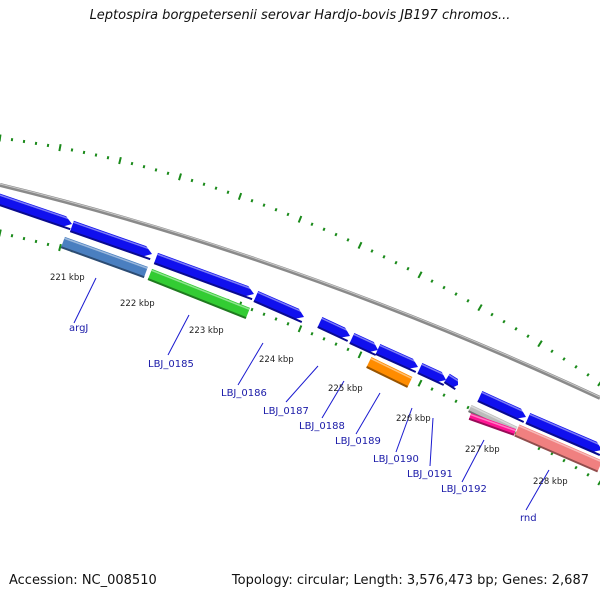  I want to click on gene-argJ-shine, so click(106, 253).